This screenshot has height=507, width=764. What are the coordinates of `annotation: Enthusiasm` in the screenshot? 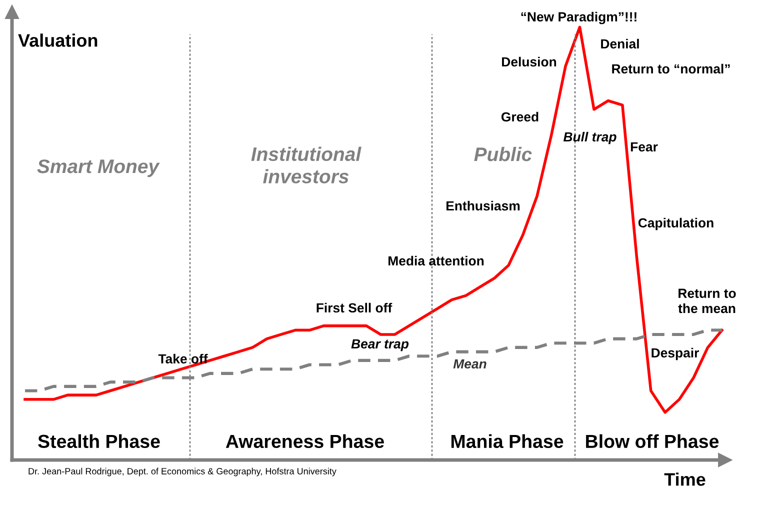 It's located at (483, 205).